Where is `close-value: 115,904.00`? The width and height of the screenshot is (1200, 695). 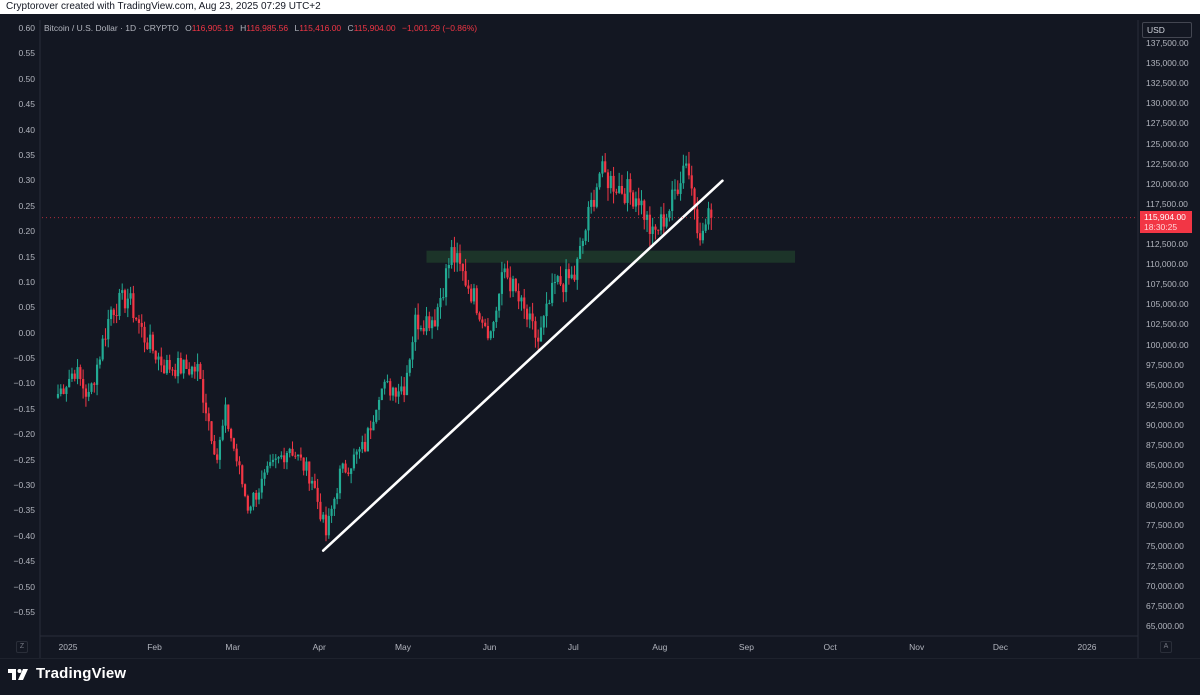
close-value: 115,904.00 is located at coordinates (374, 28).